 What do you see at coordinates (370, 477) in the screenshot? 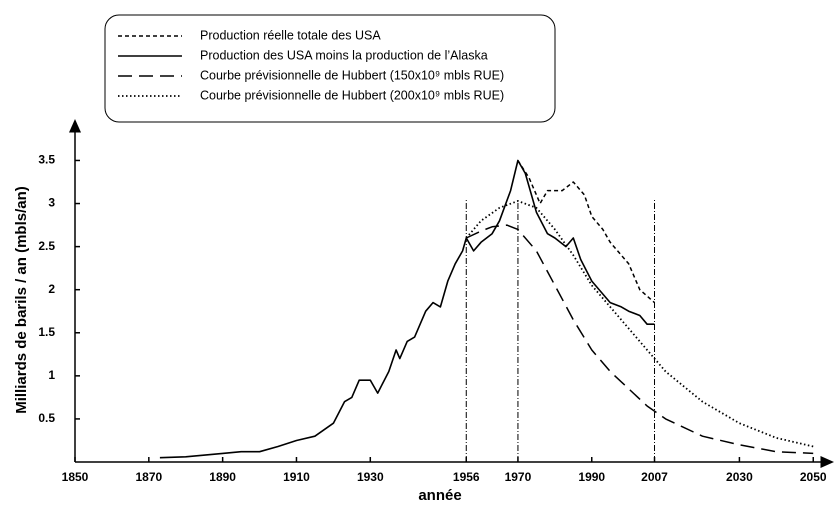
I see `x-tick-label: 1930` at bounding box center [370, 477].